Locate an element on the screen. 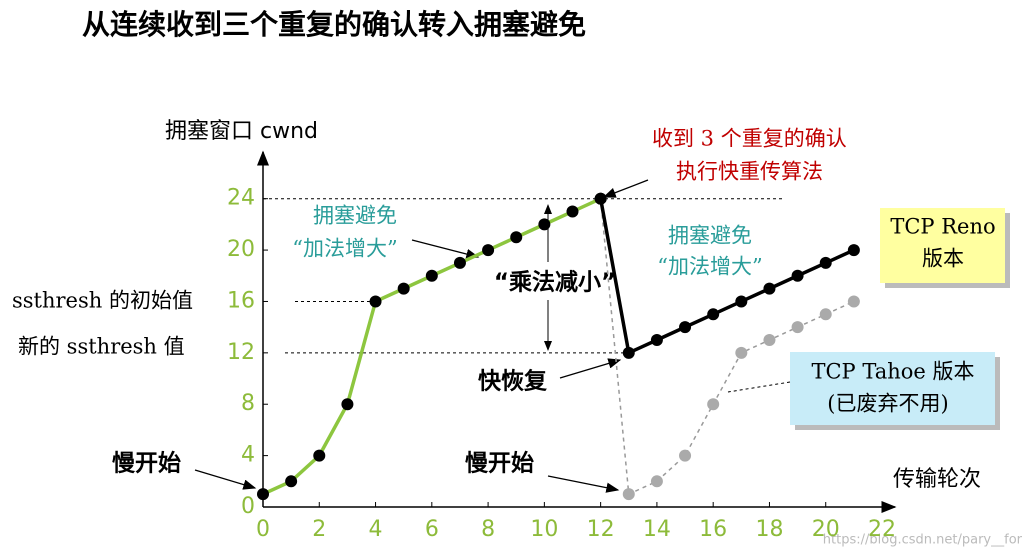 The width and height of the screenshot is (1032, 553). y-tick-label: 24 is located at coordinates (241, 198).